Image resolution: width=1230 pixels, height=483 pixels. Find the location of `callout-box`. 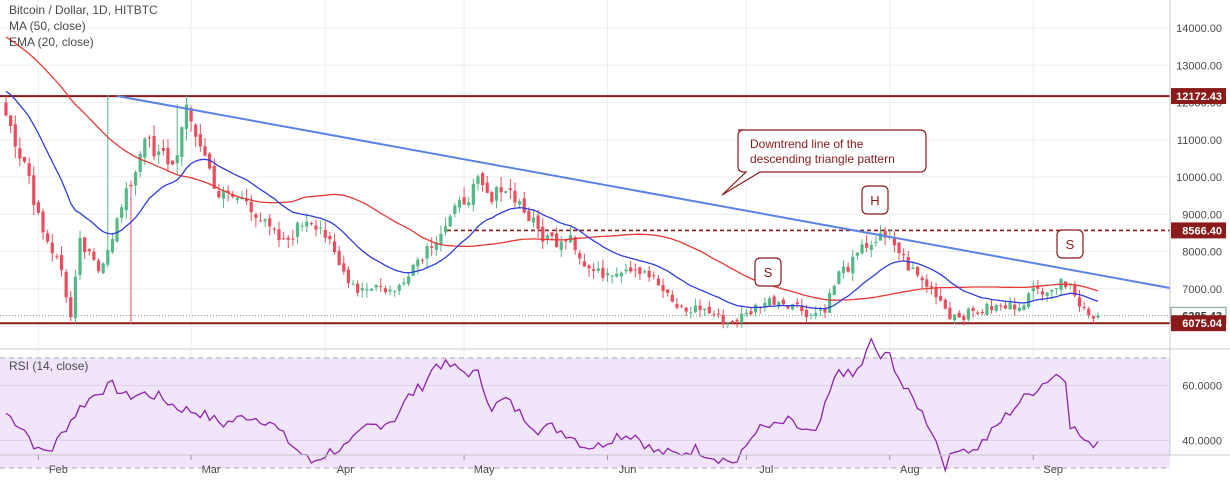

callout-box is located at coordinates (824, 162).